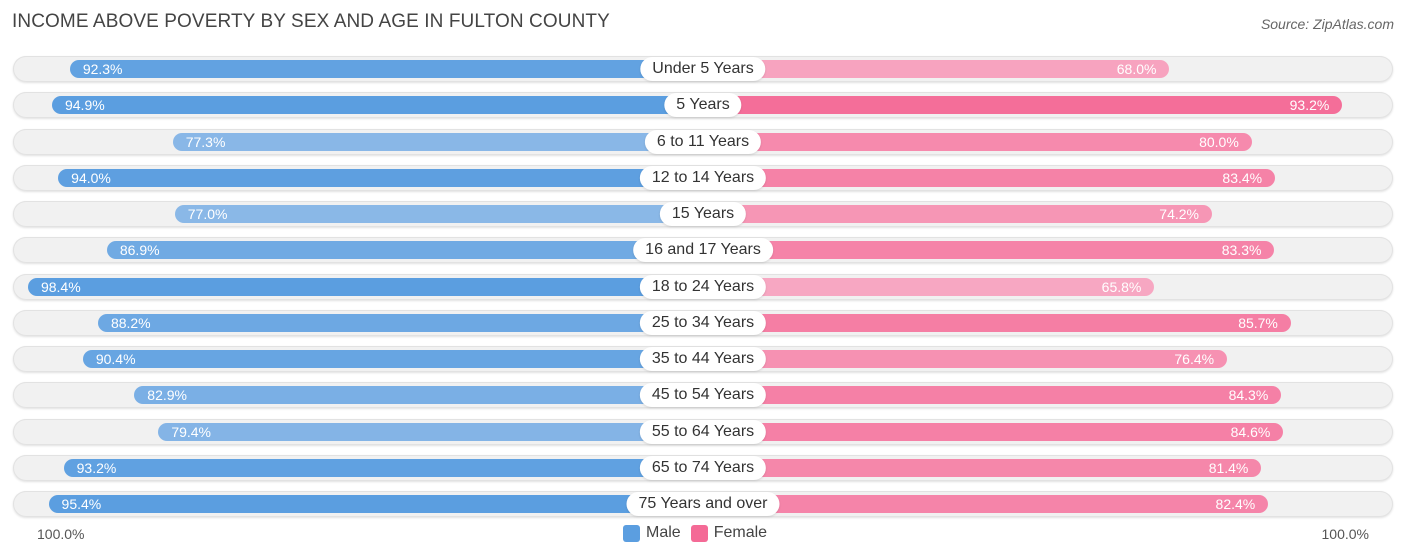 This screenshot has height=559, width=1406. Describe the element at coordinates (96, 467) in the screenshot. I see `male-value-label: 93.2%` at that location.